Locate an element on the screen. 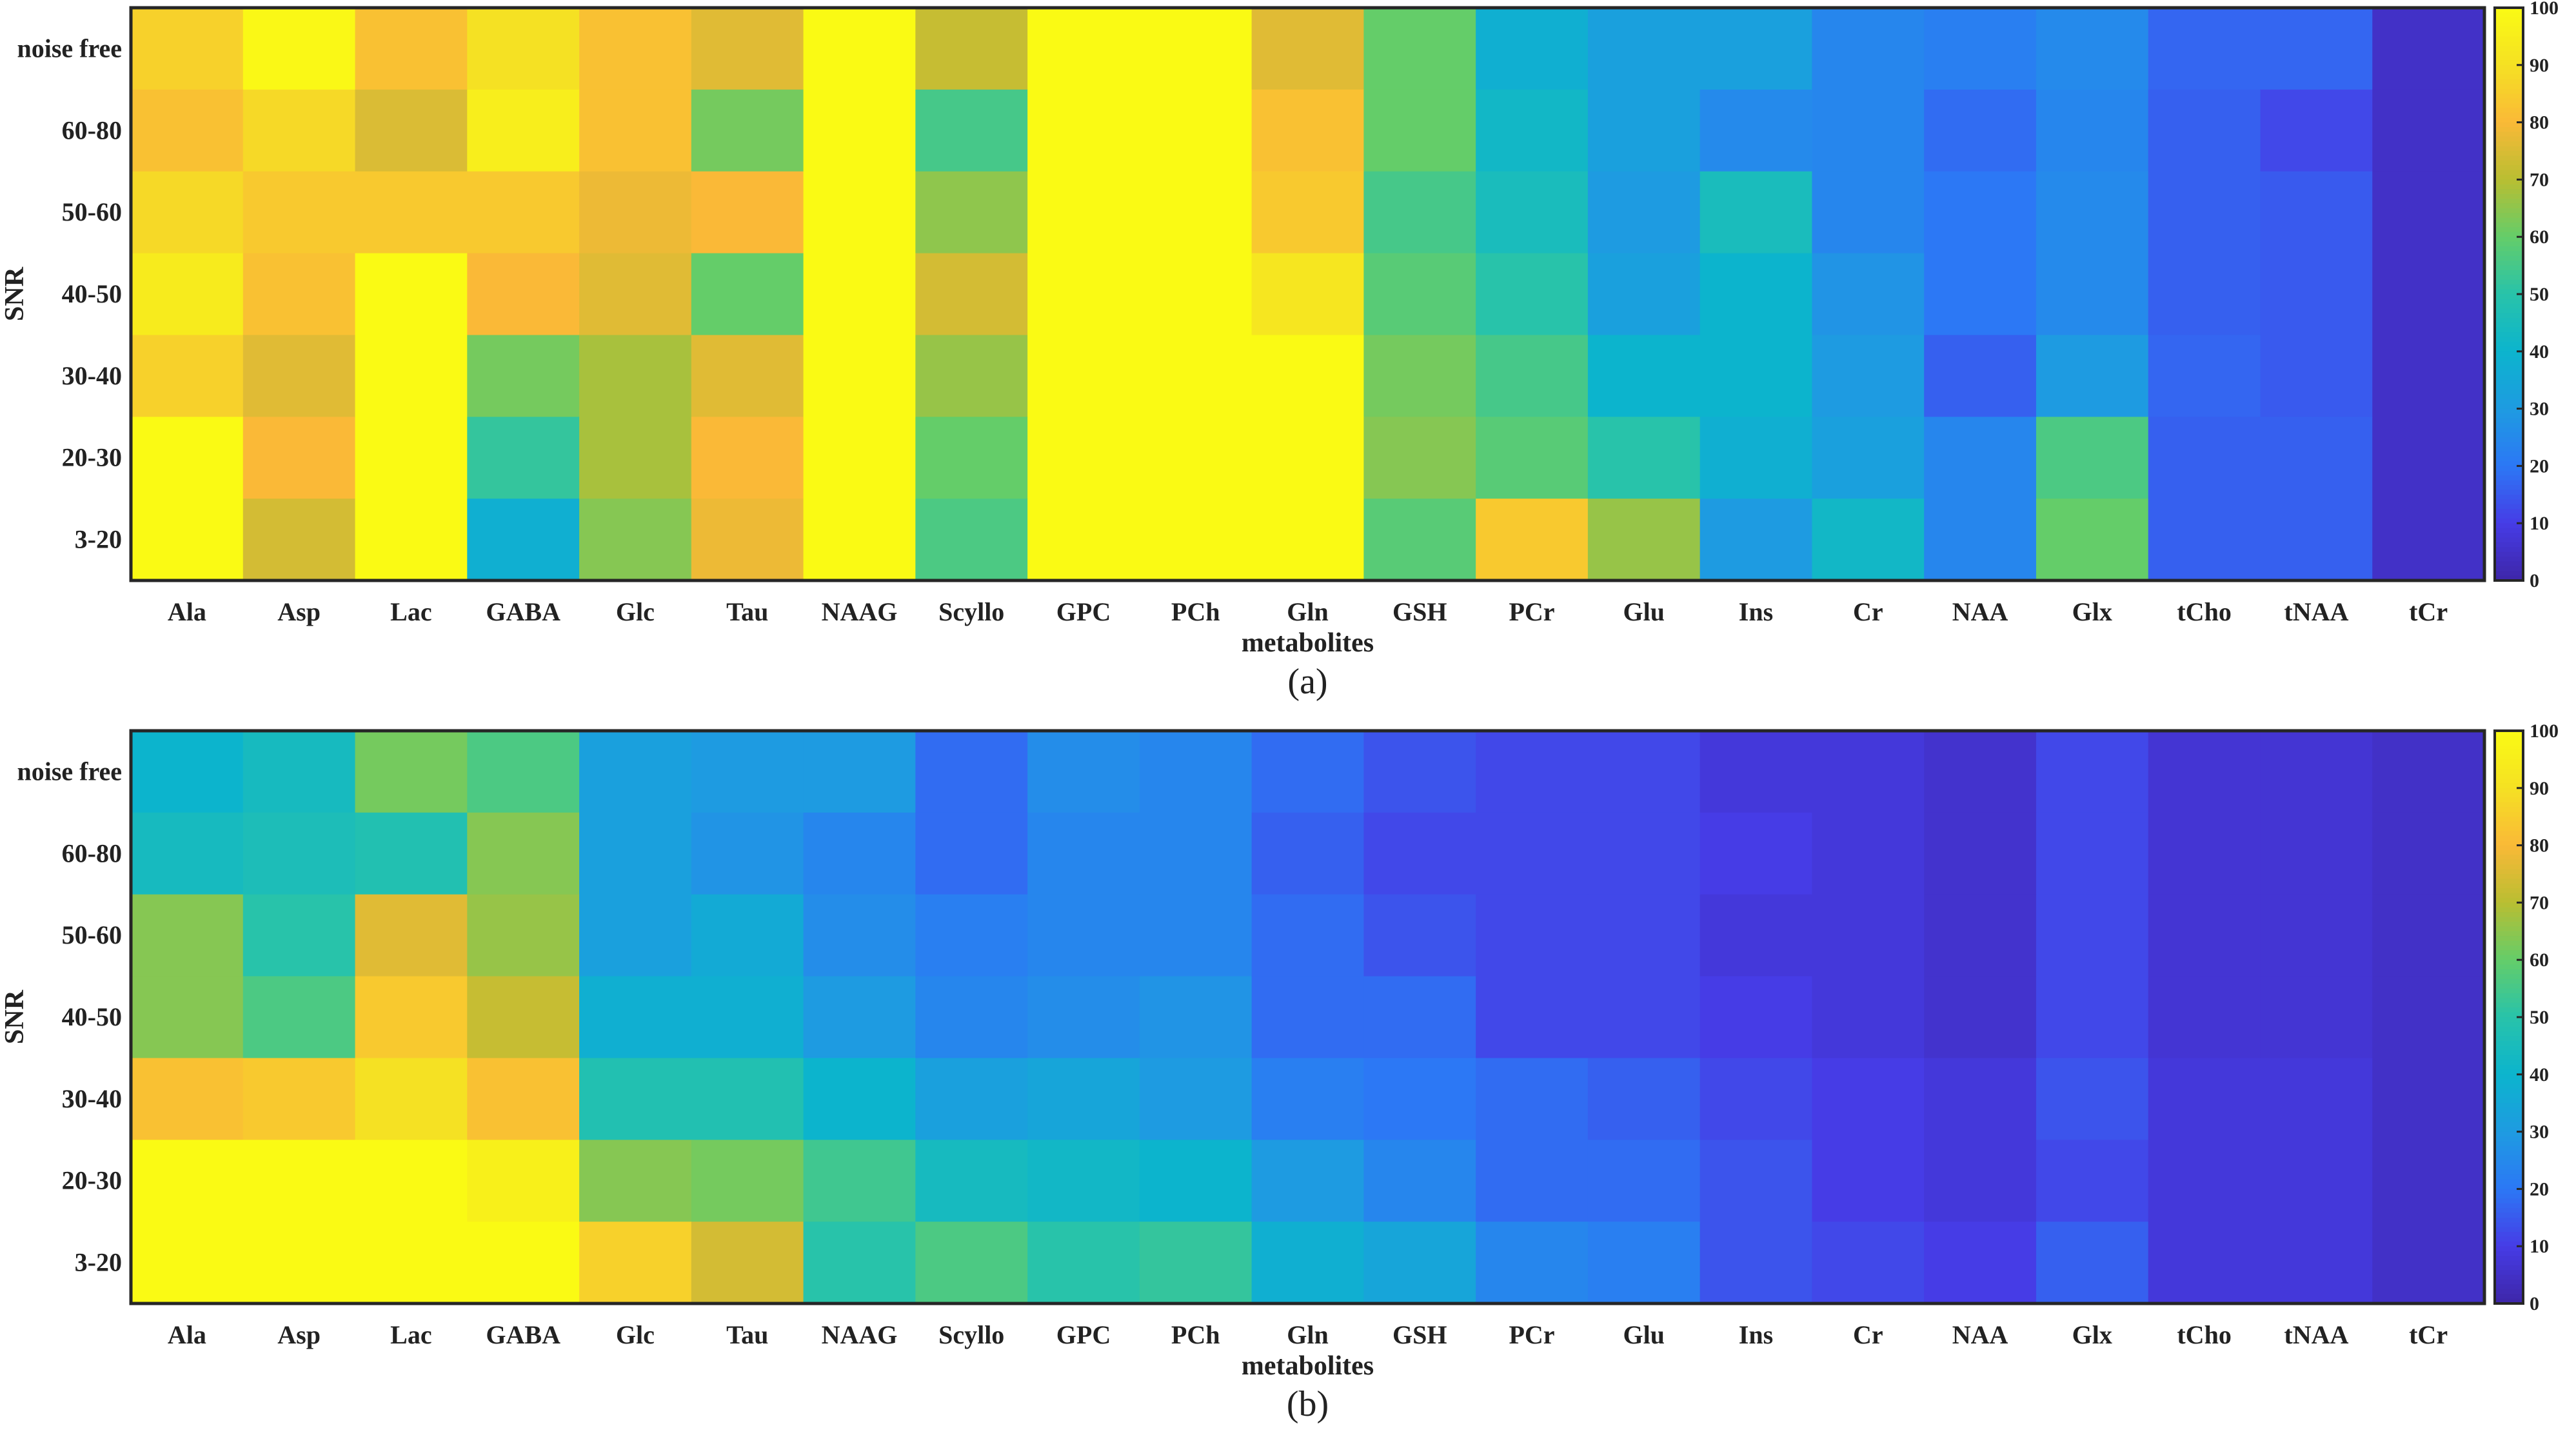 Image resolution: width=2576 pixels, height=1437 pixels. x-tick-label: NAAG is located at coordinates (860, 611).